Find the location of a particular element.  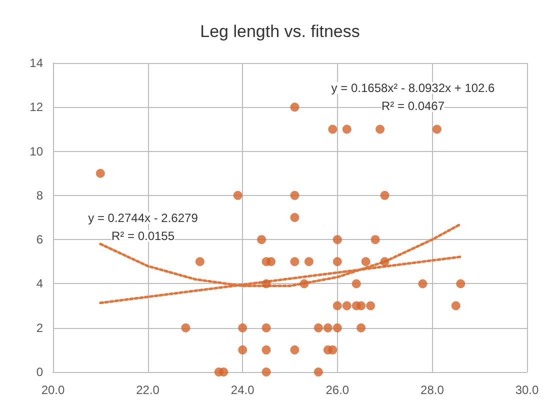

annotation: y = 0.2744x - 2.6279 is located at coordinates (143, 218).